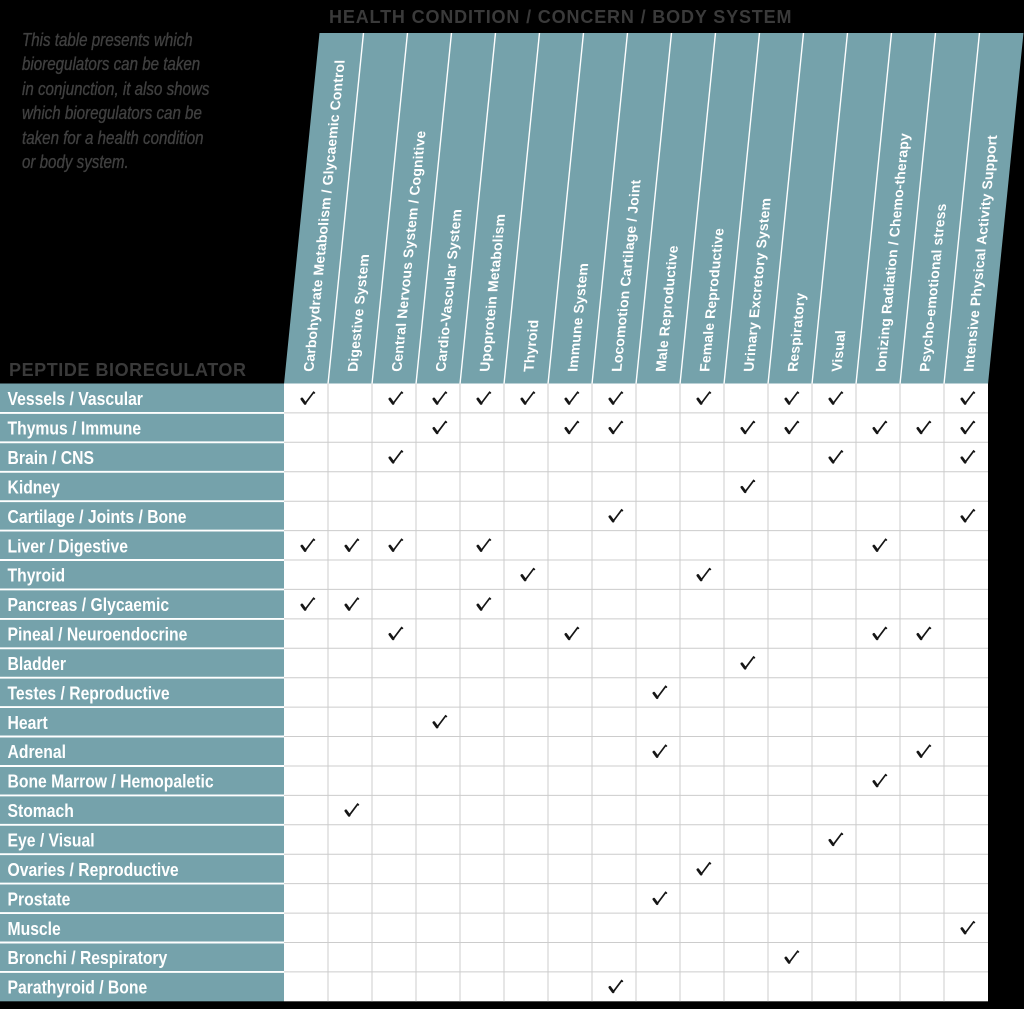  I want to click on svg-text: Prostate, so click(39, 899).